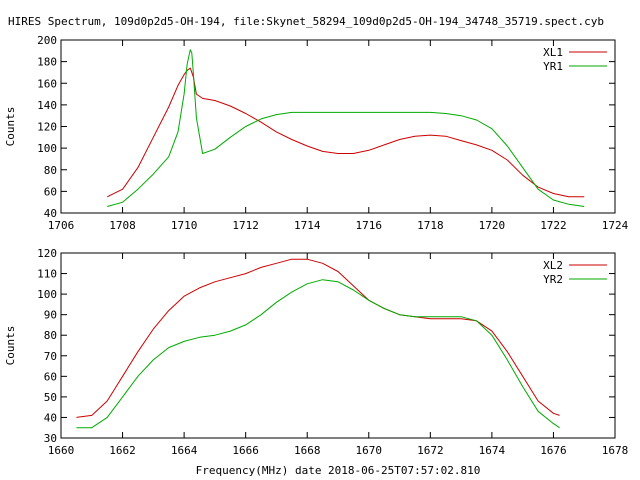 This screenshot has width=640, height=480. I want to click on x-tick-label: 1712, so click(245, 225).